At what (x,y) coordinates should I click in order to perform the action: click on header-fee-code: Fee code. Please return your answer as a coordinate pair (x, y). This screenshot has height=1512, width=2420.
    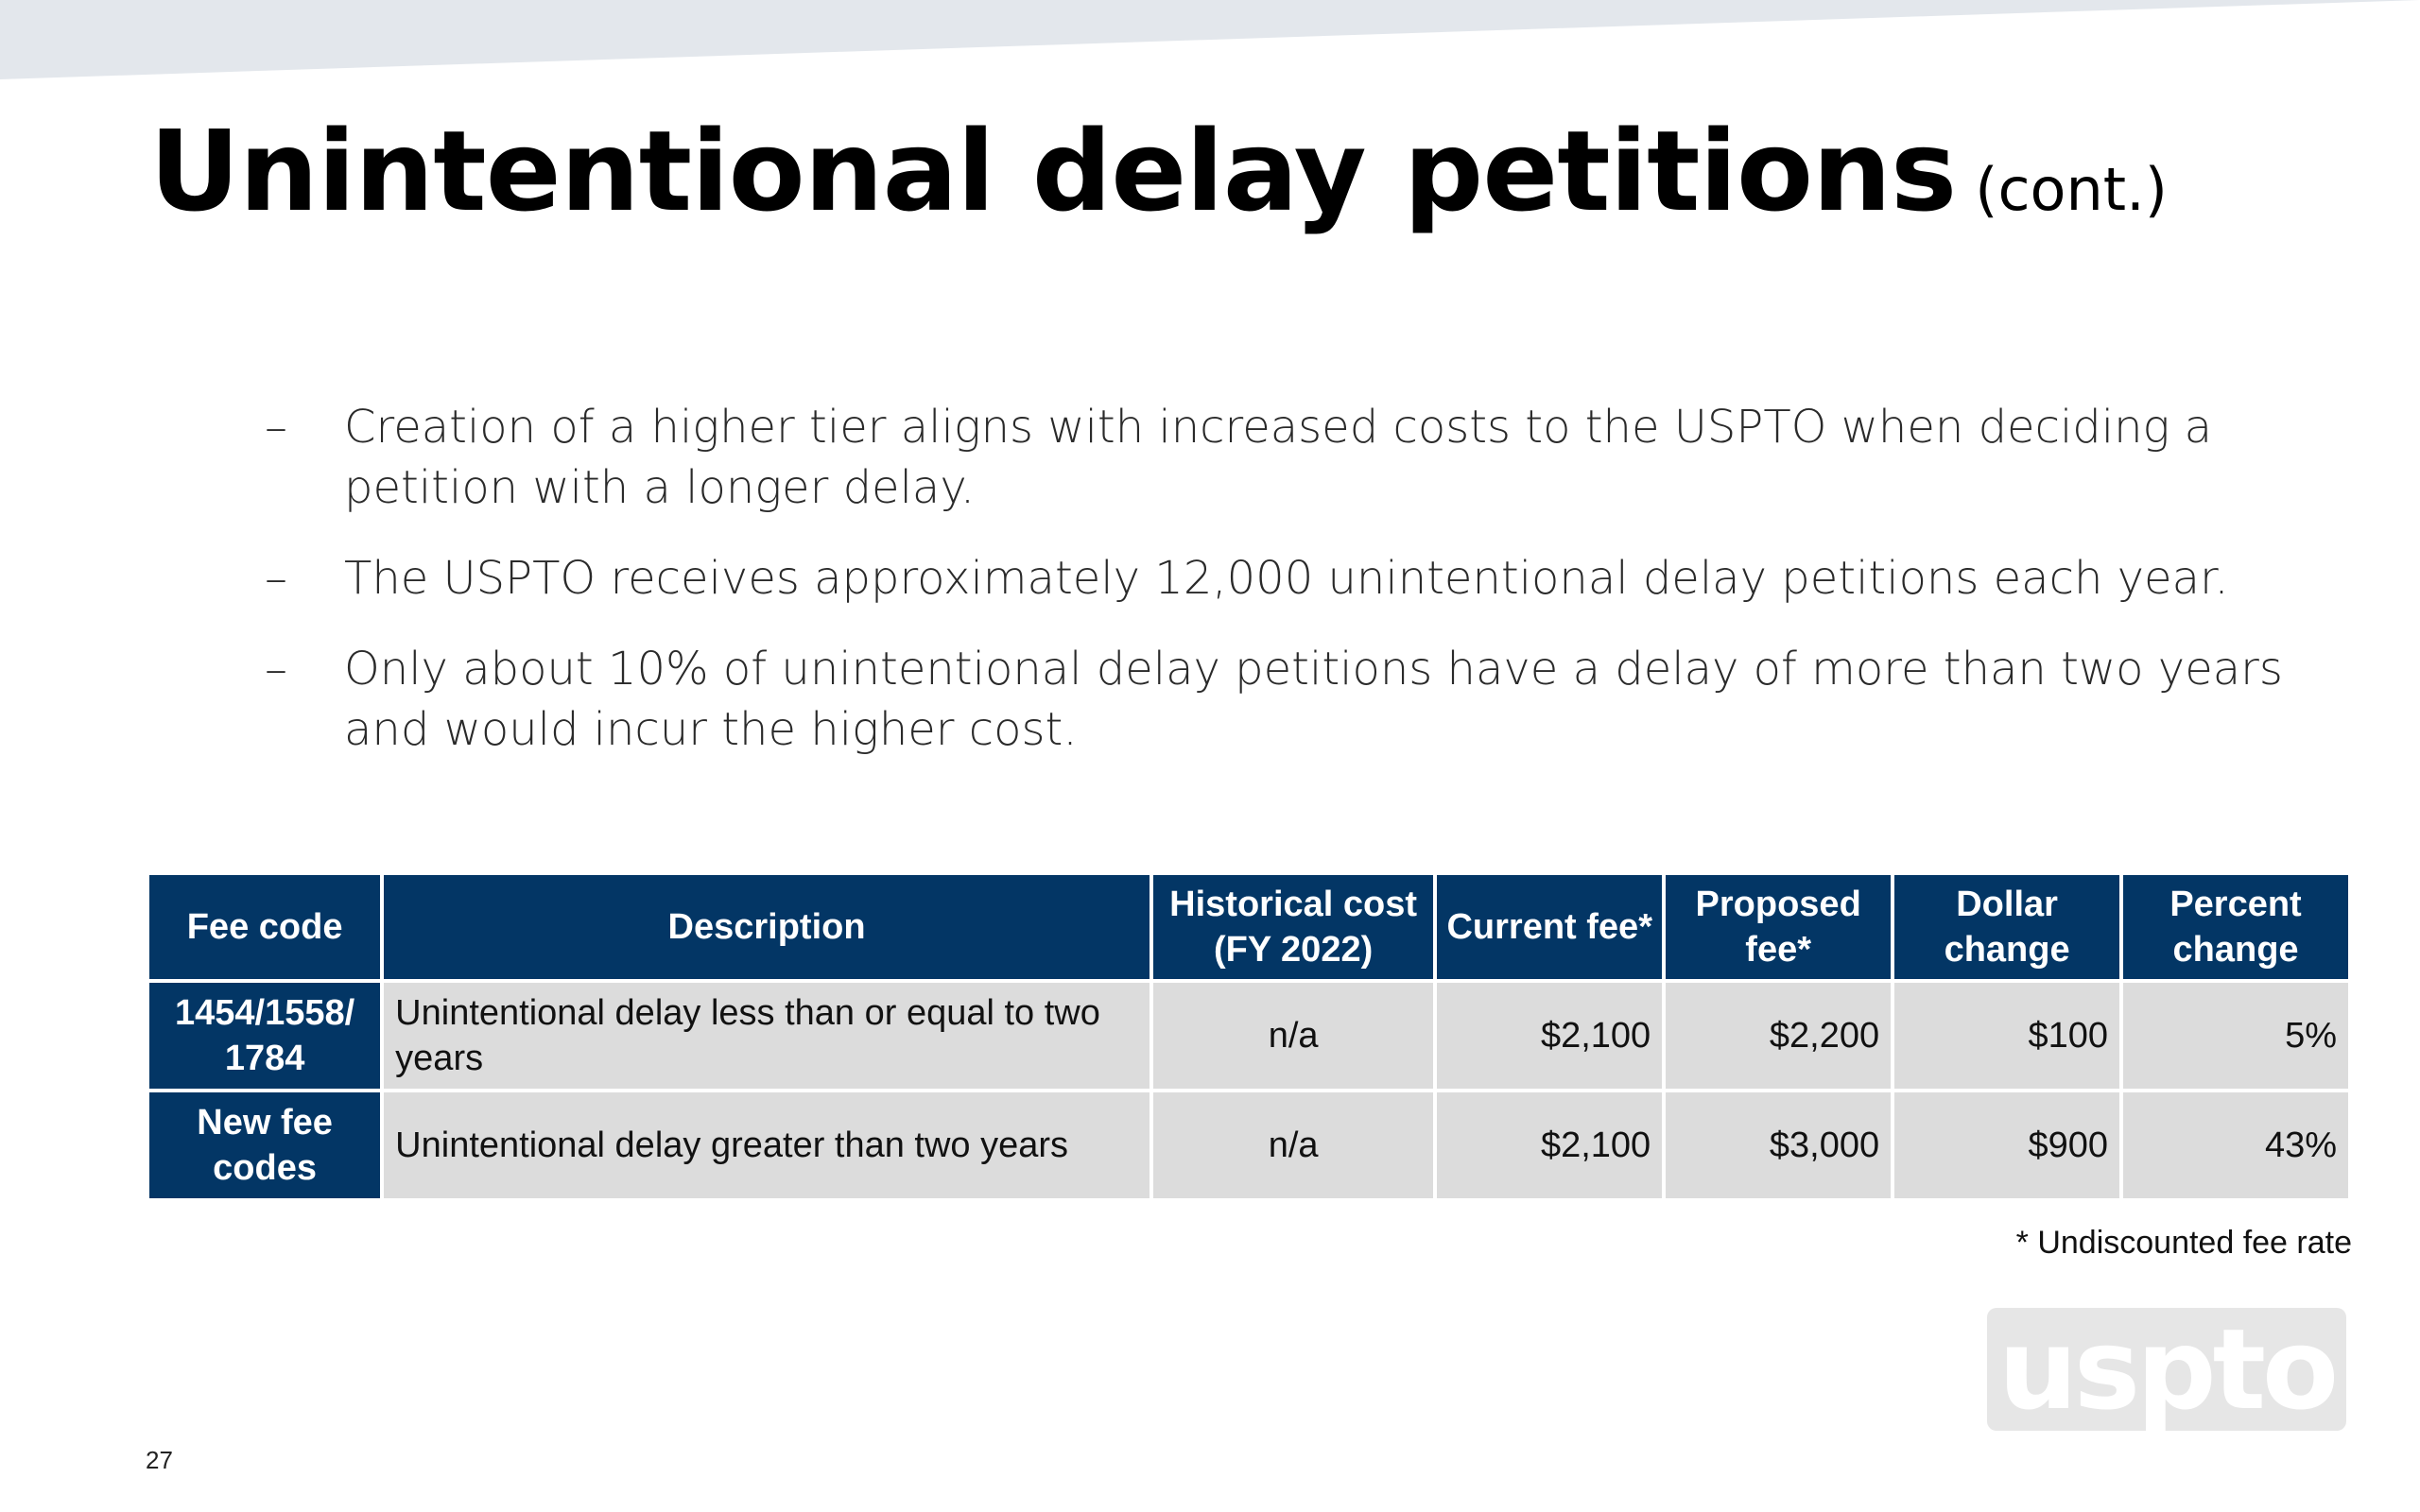
    Looking at the image, I should click on (265, 927).